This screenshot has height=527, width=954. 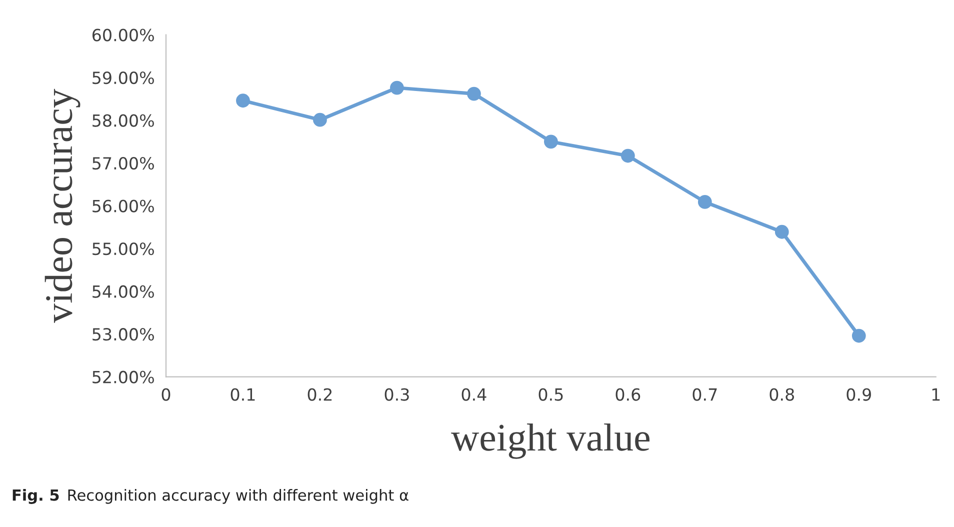 I want to click on x-tick-label: 0.7, so click(x=704, y=394).